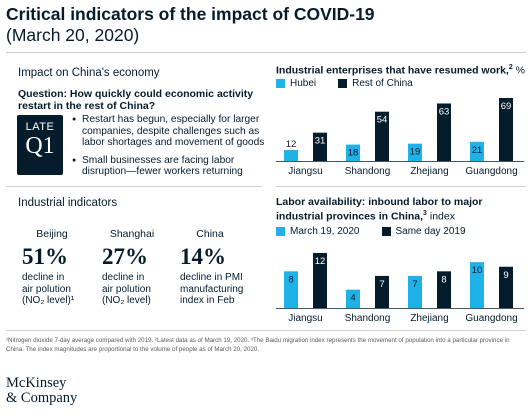 This screenshot has height=420, width=532. Describe the element at coordinates (73, 35) in the screenshot. I see `title-date: (March 20, 2020)` at that location.